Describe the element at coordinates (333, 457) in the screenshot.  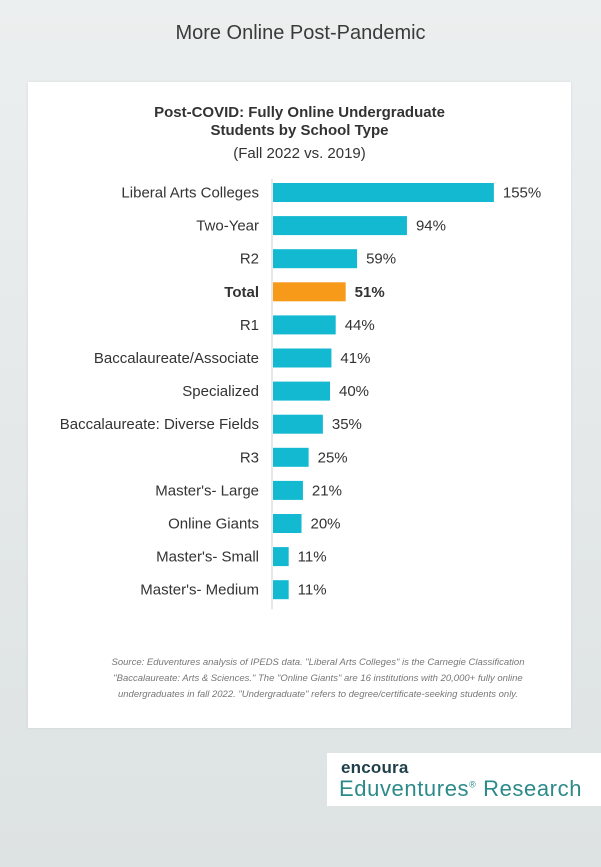
I see `value-label: 25%` at that location.